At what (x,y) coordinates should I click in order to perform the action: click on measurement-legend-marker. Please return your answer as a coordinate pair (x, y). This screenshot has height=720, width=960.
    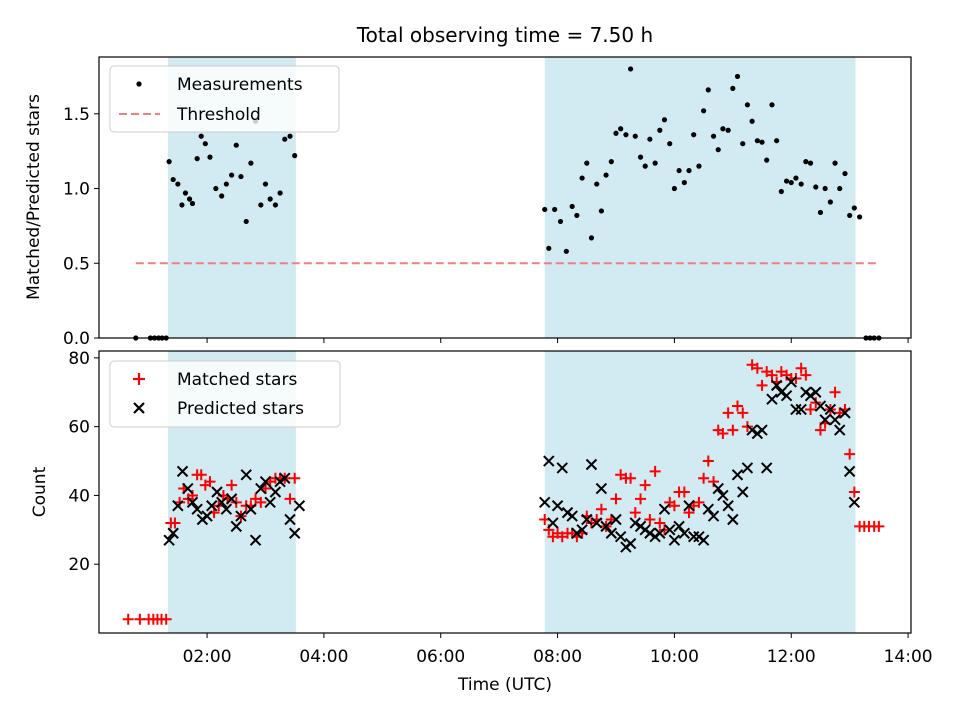
    Looking at the image, I should click on (139, 84).